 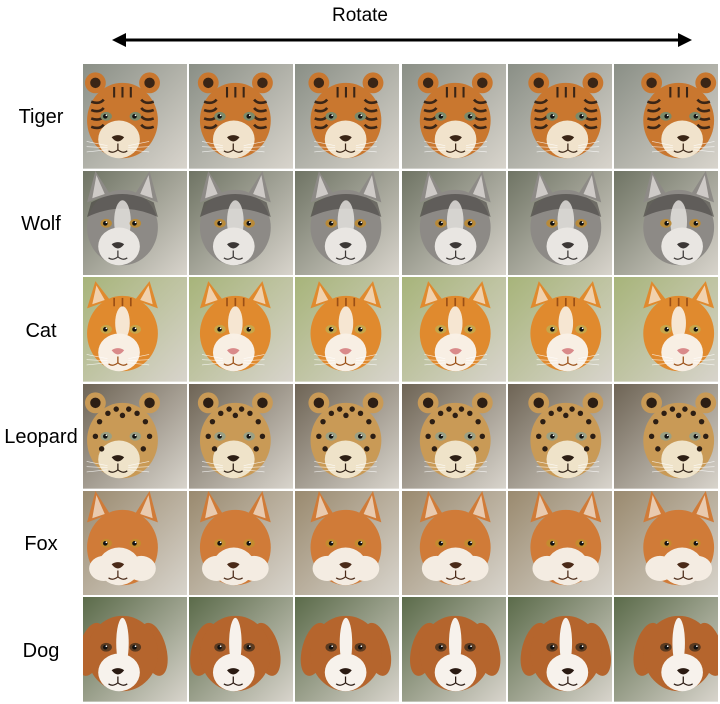 What do you see at coordinates (41, 224) in the screenshot?
I see `row-label-wolf: Wolf` at bounding box center [41, 224].